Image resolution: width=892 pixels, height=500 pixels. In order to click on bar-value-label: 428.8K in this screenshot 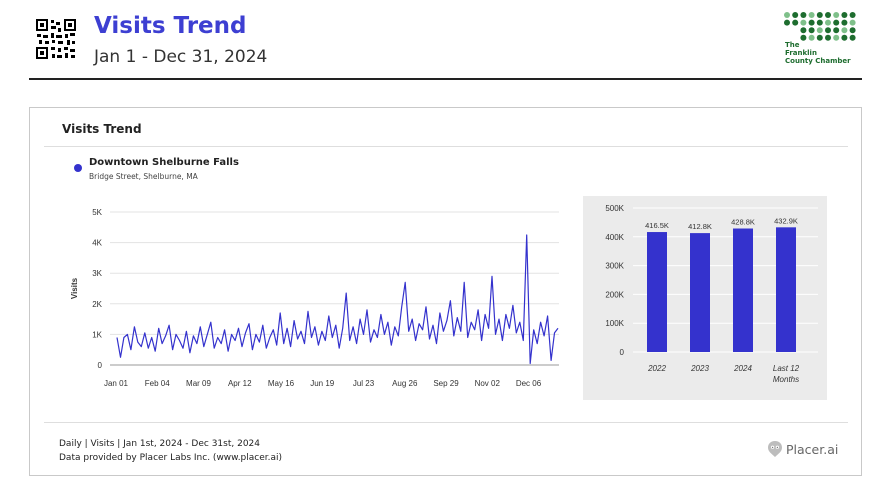, I will do `click(743, 222)`.